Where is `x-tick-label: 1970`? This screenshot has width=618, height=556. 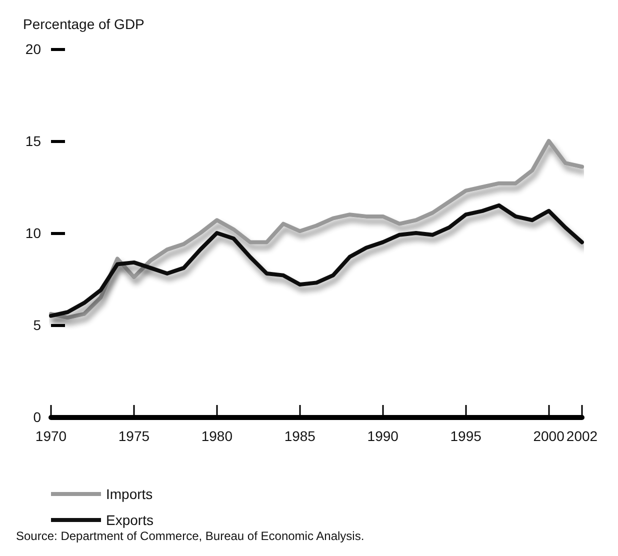 x-tick-label: 1970 is located at coordinates (51, 436).